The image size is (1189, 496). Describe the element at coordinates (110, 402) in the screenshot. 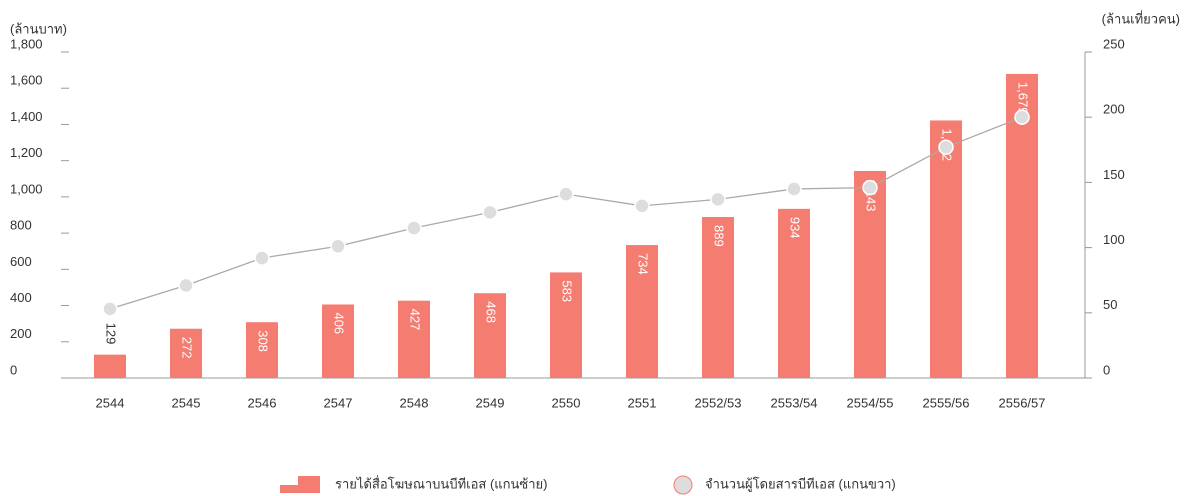

I see `x-tick-label: 2544` at that location.